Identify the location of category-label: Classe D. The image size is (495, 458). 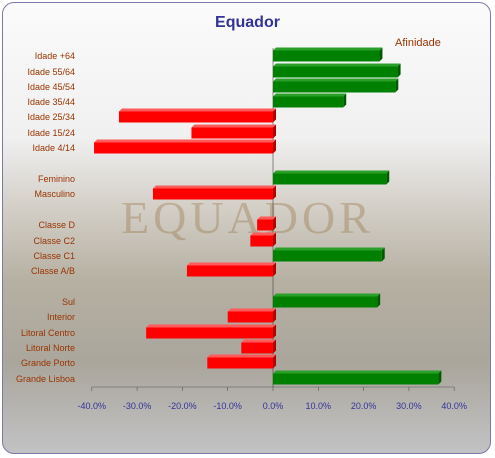
(56, 225).